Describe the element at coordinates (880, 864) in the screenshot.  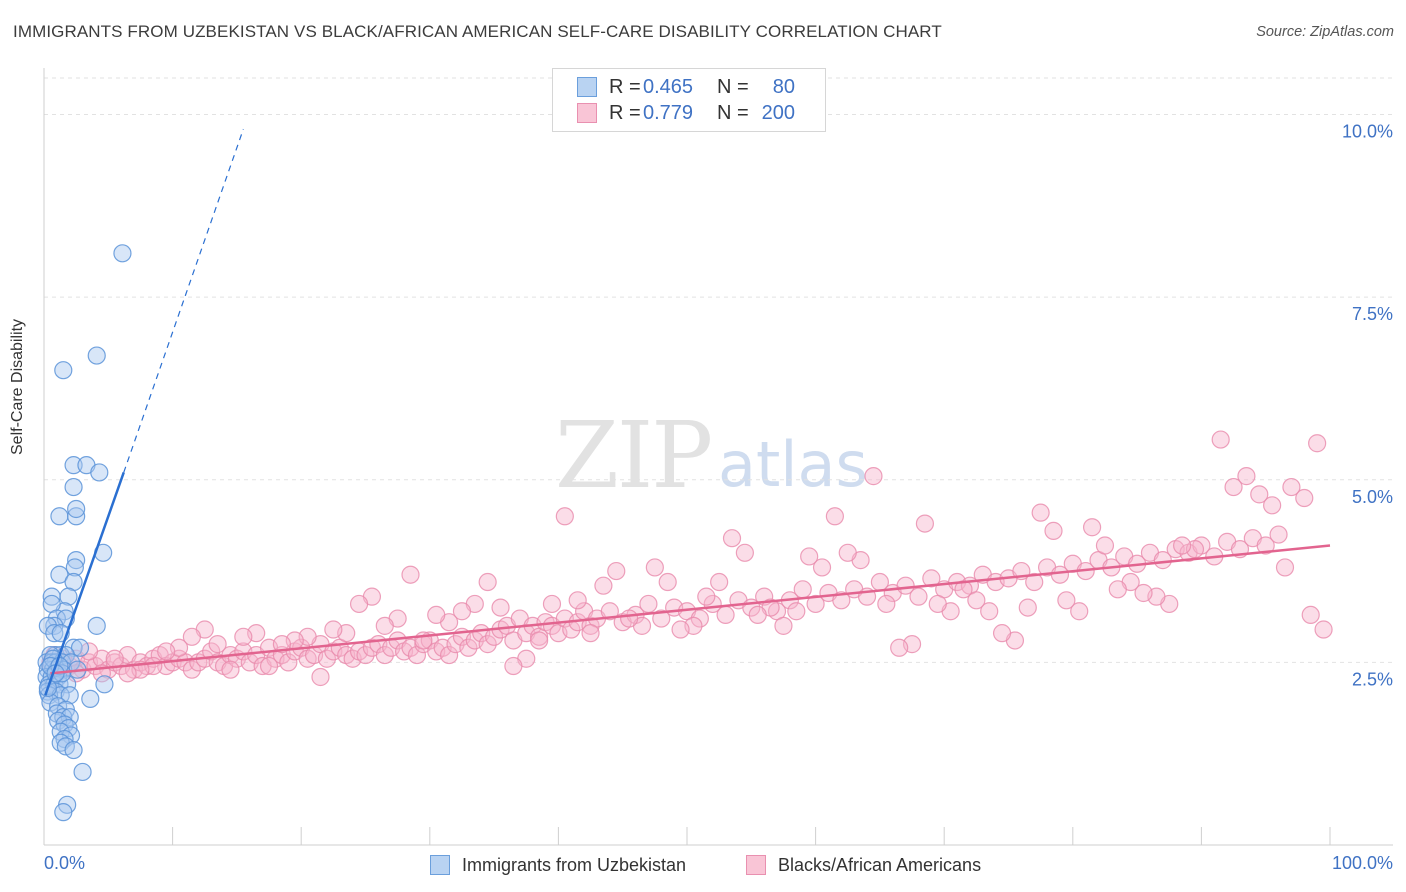
I see `legend-label: Blacks/African Americans` at that location.